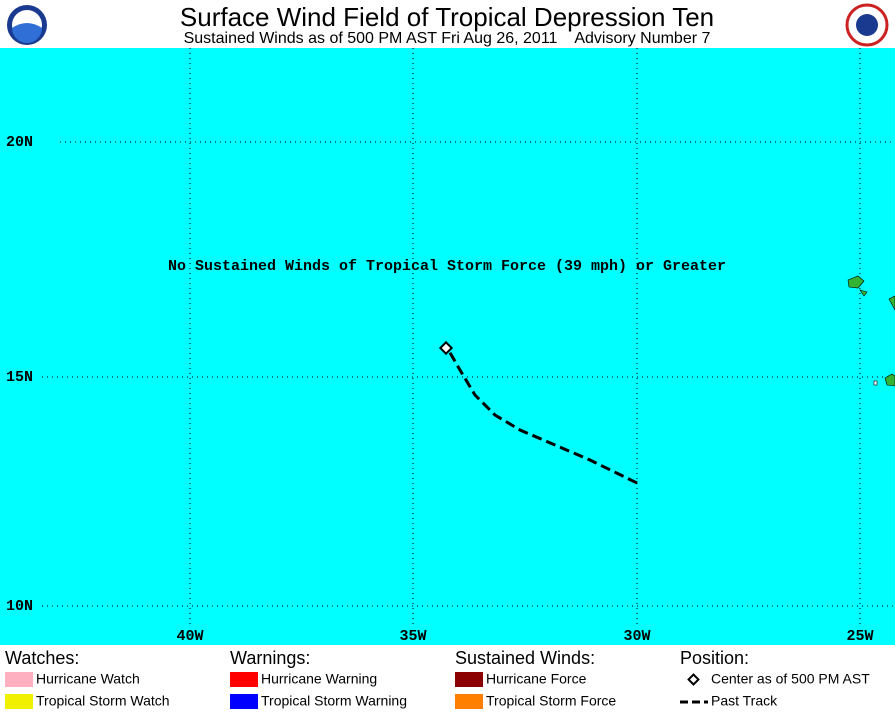 Image resolution: width=895 pixels, height=721 pixels. I want to click on lat-label: 15N, so click(19, 377).